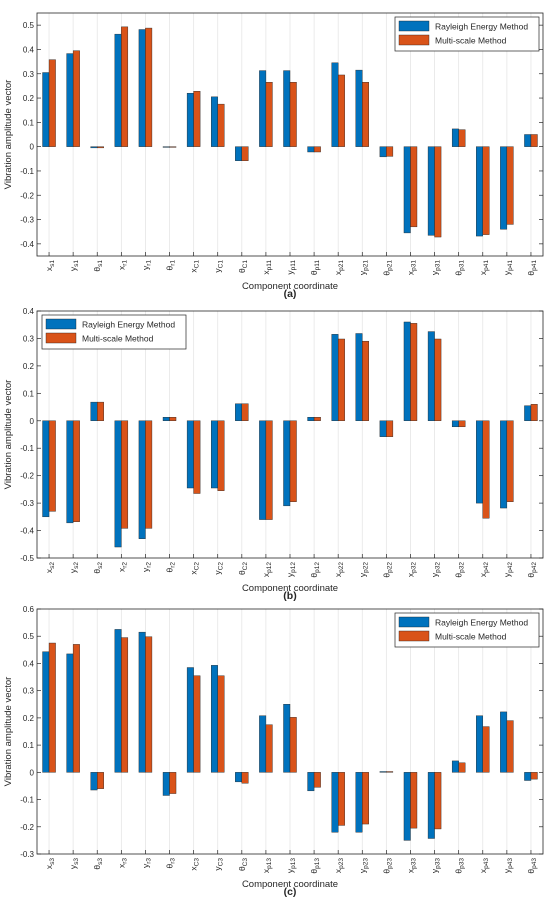 This screenshot has width=550, height=906. Describe the element at coordinates (197, 862) in the screenshot. I see `x-tick-subscript: C3` at that location.